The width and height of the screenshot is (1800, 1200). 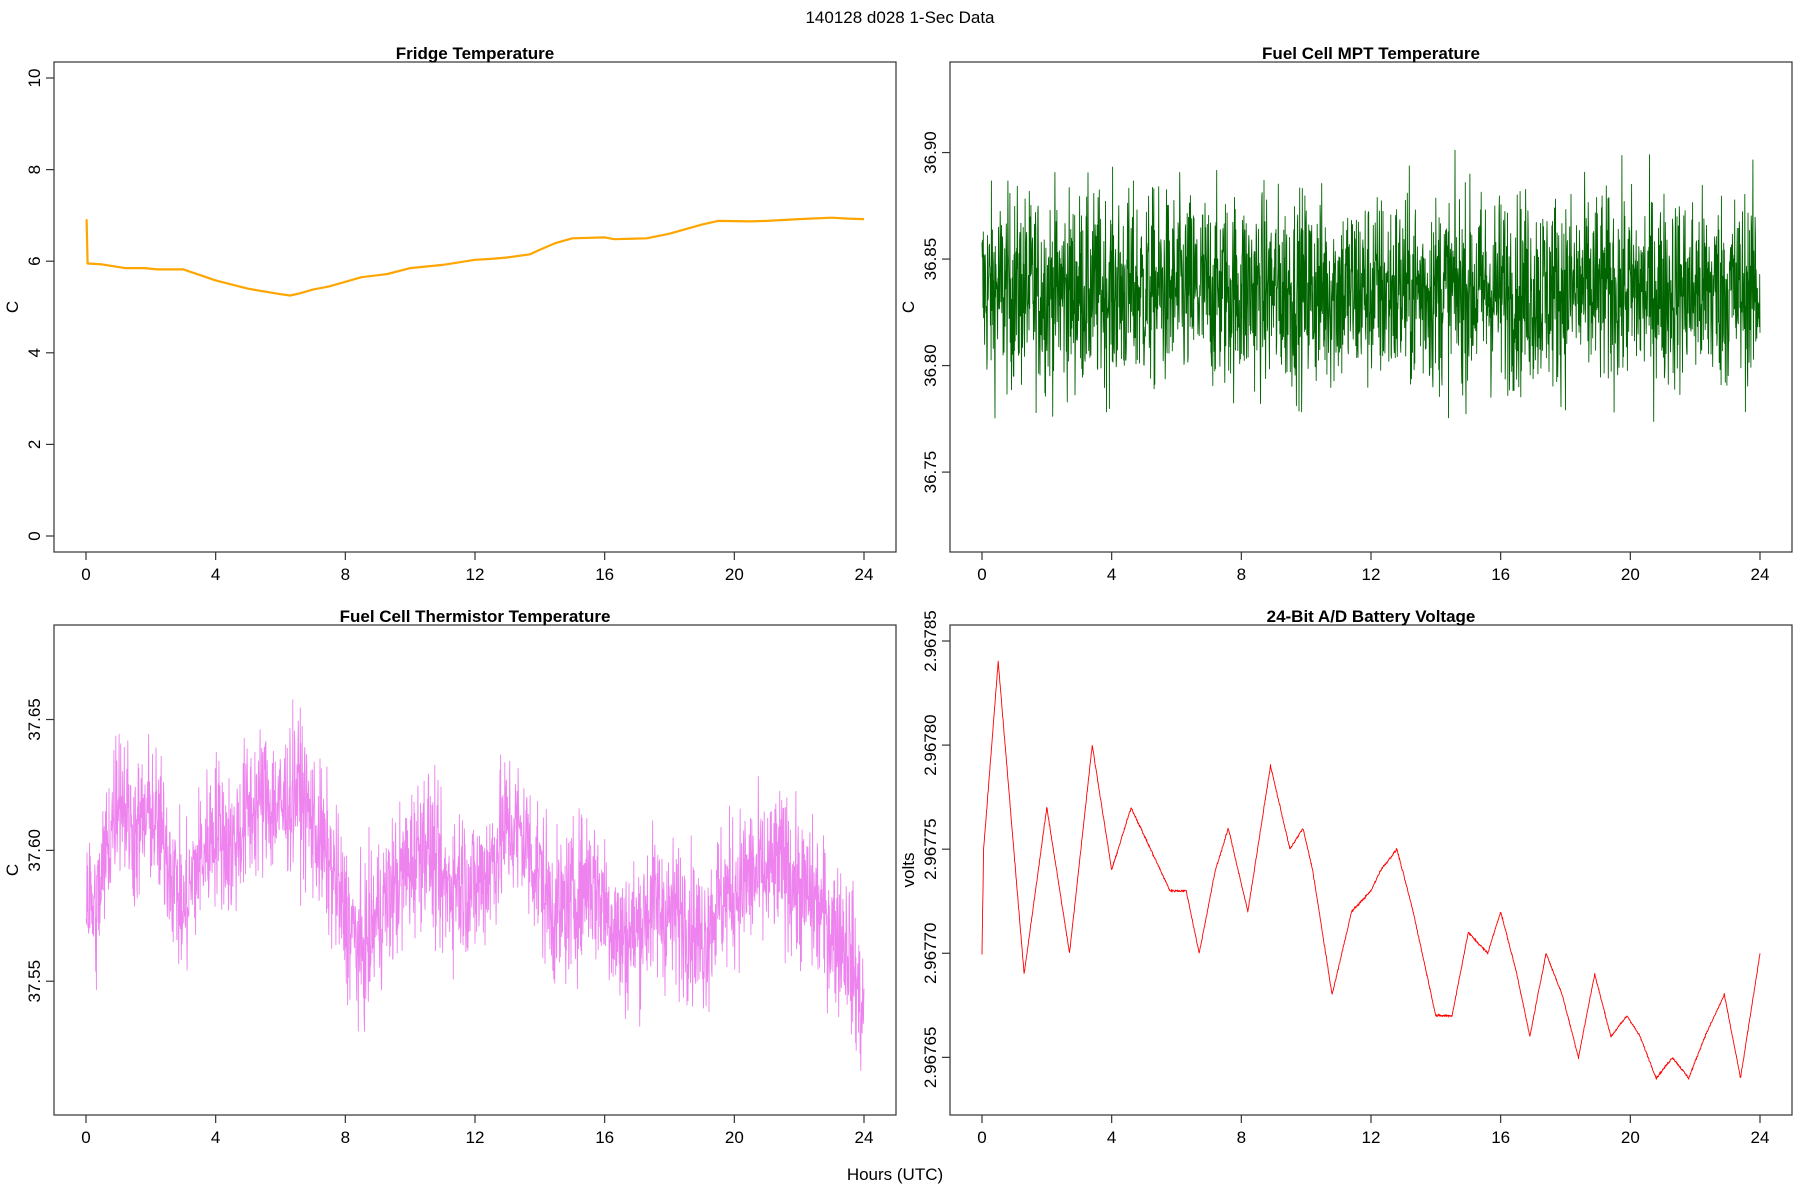 I want to click on y-tick-label: 10, so click(x=34, y=78).